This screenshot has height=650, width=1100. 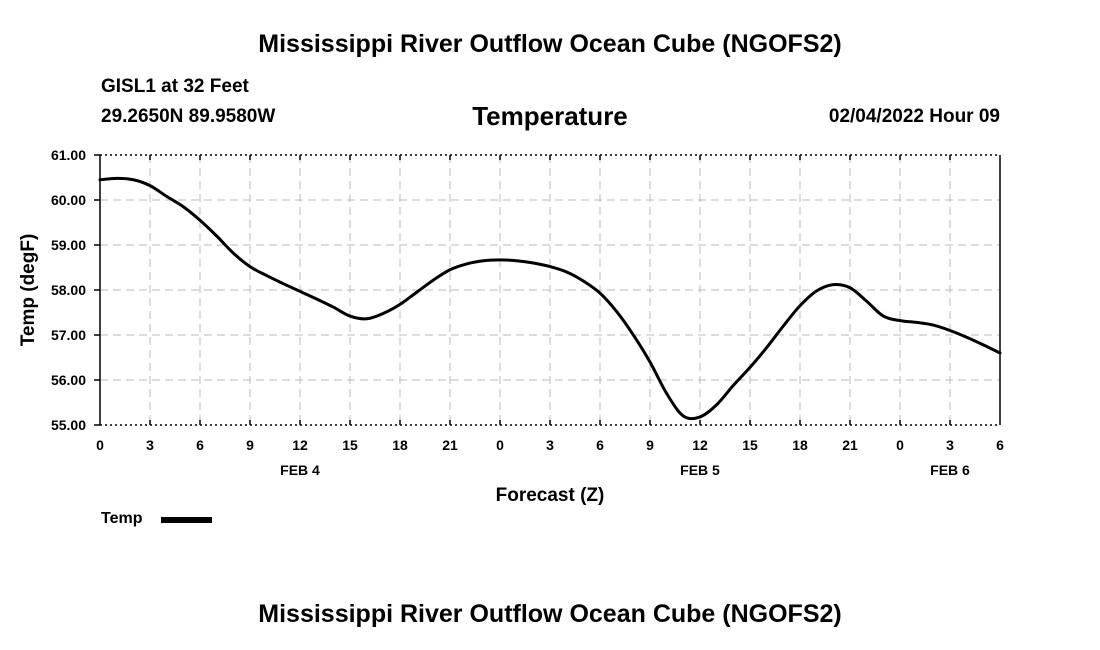 I want to click on legend-swatch, so click(x=186, y=520).